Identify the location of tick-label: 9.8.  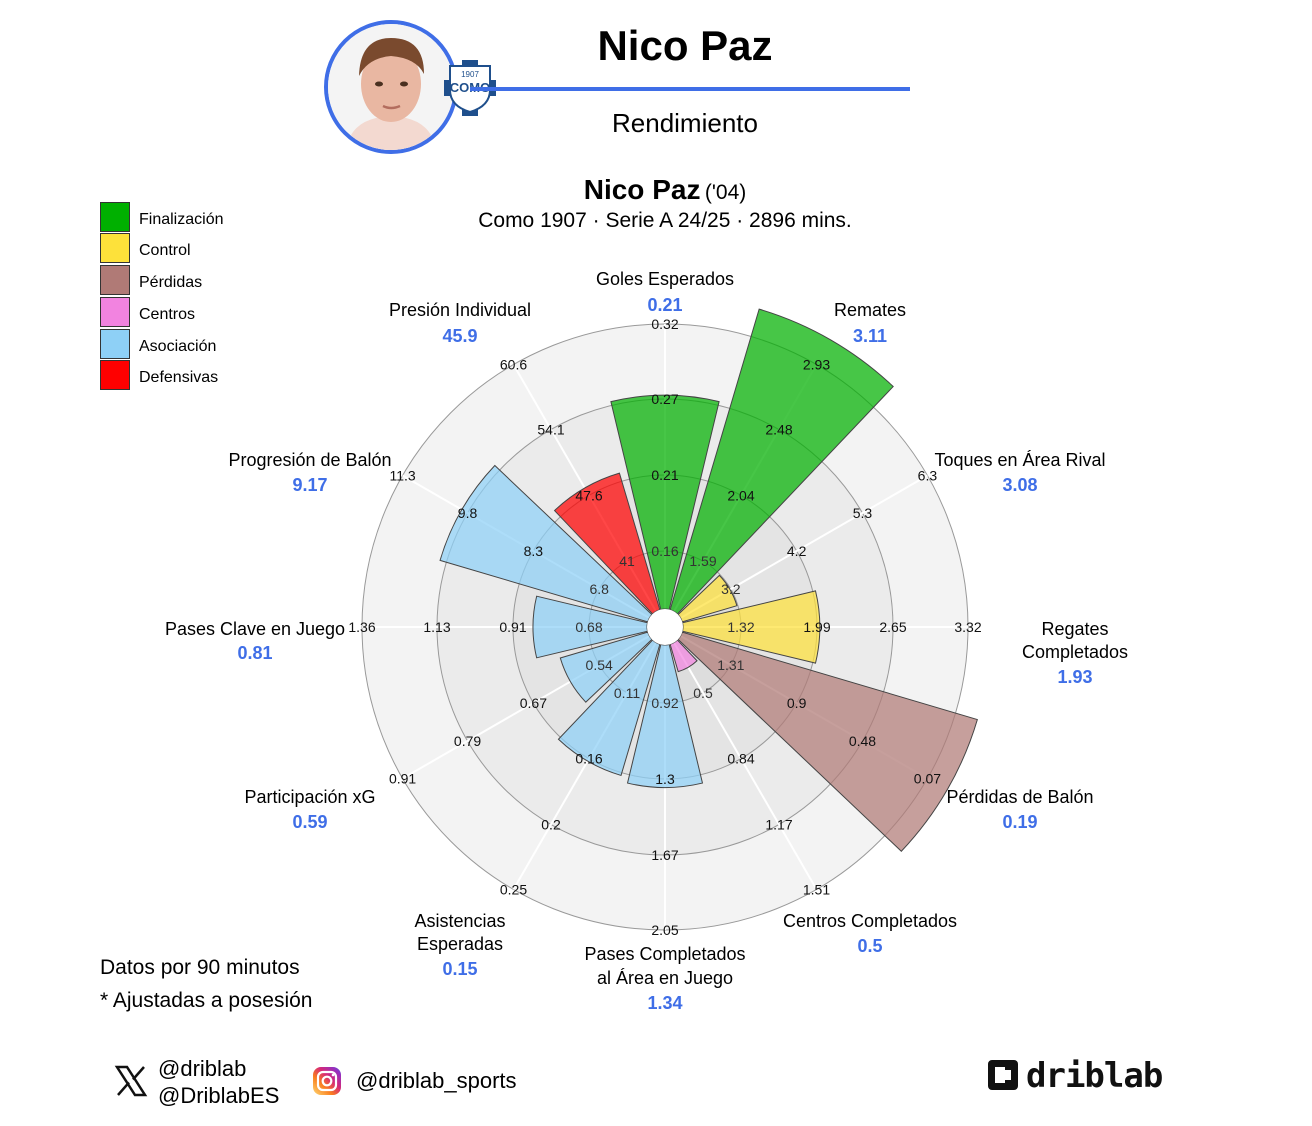
(468, 513).